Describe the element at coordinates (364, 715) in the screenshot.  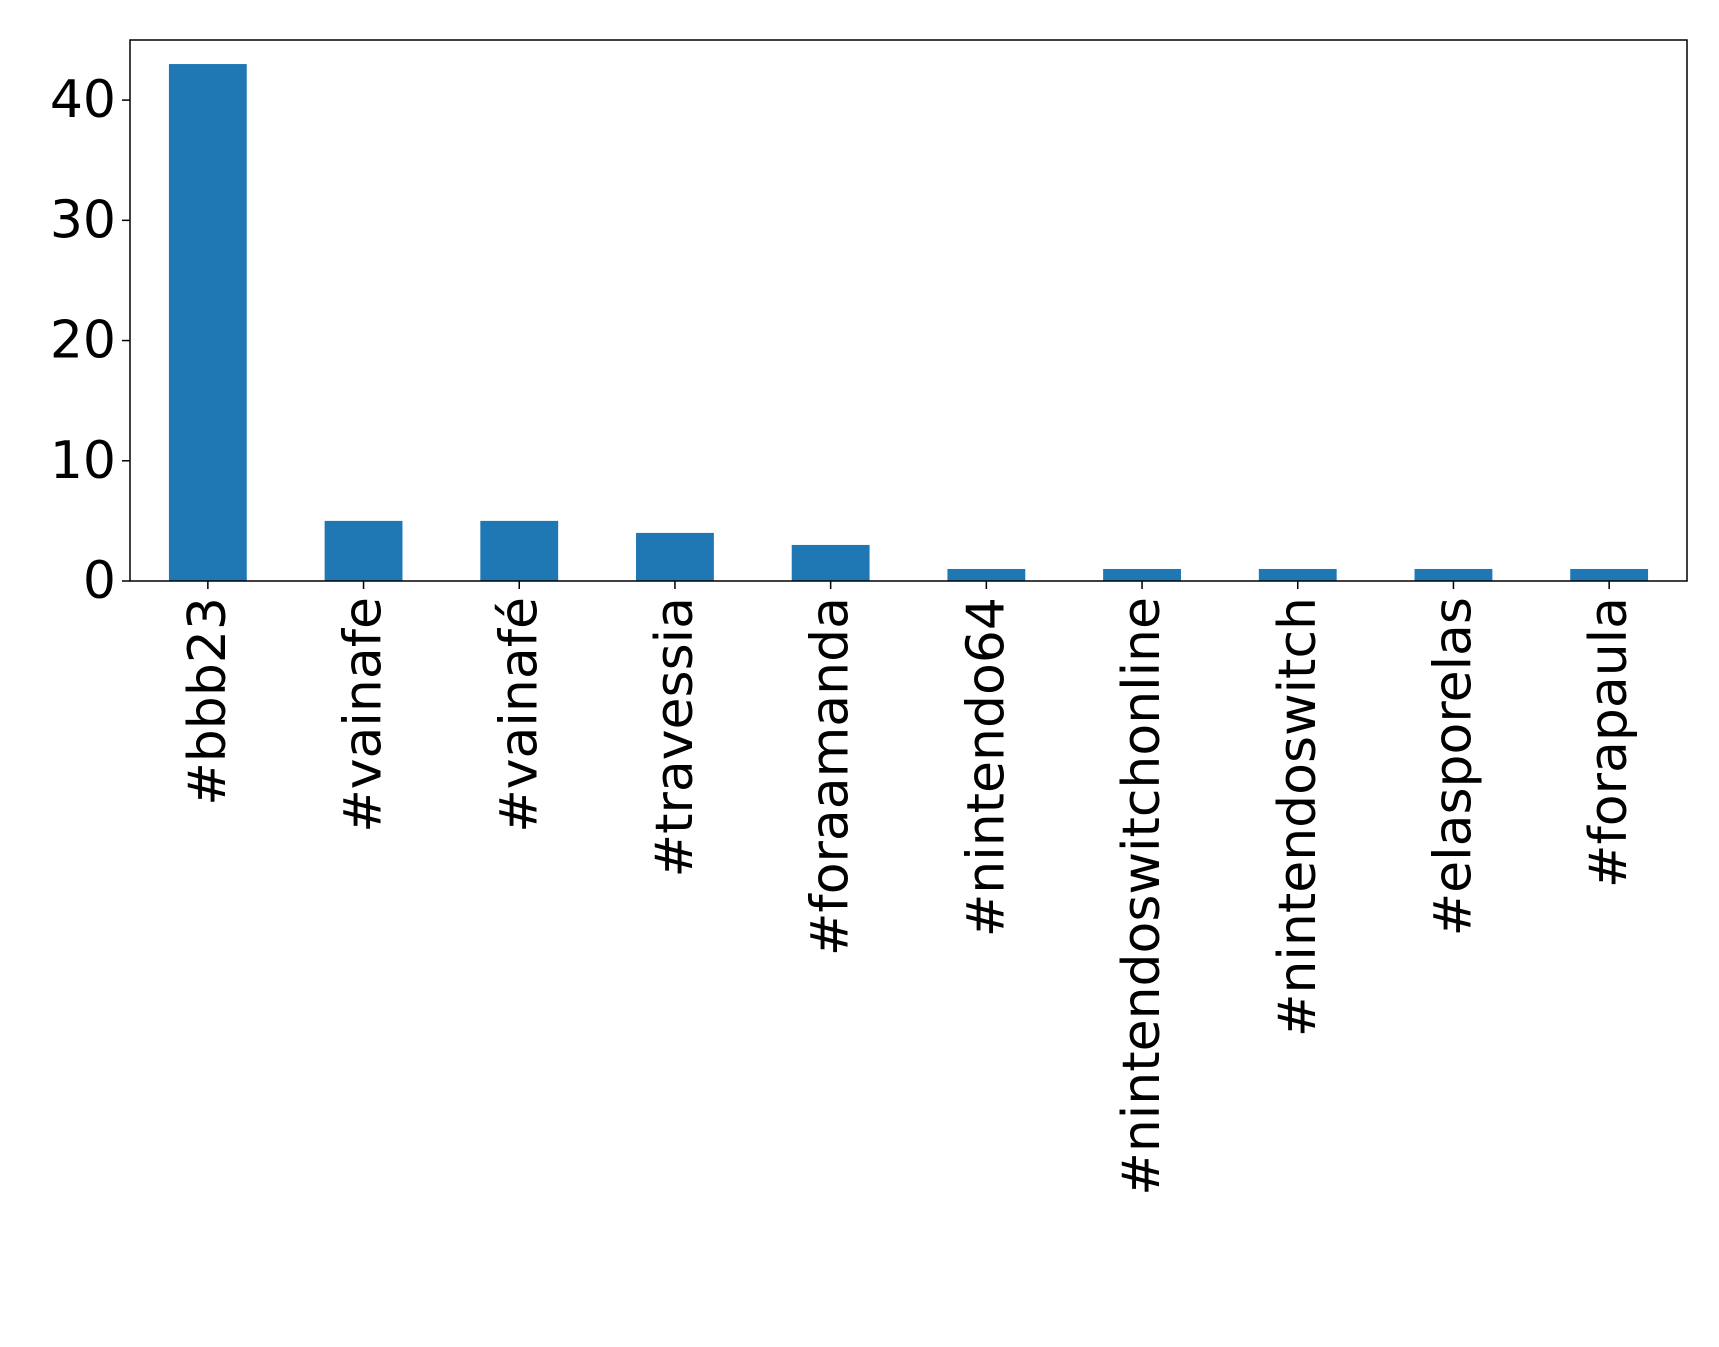
I see `x-tick-label: #vainafe` at that location.